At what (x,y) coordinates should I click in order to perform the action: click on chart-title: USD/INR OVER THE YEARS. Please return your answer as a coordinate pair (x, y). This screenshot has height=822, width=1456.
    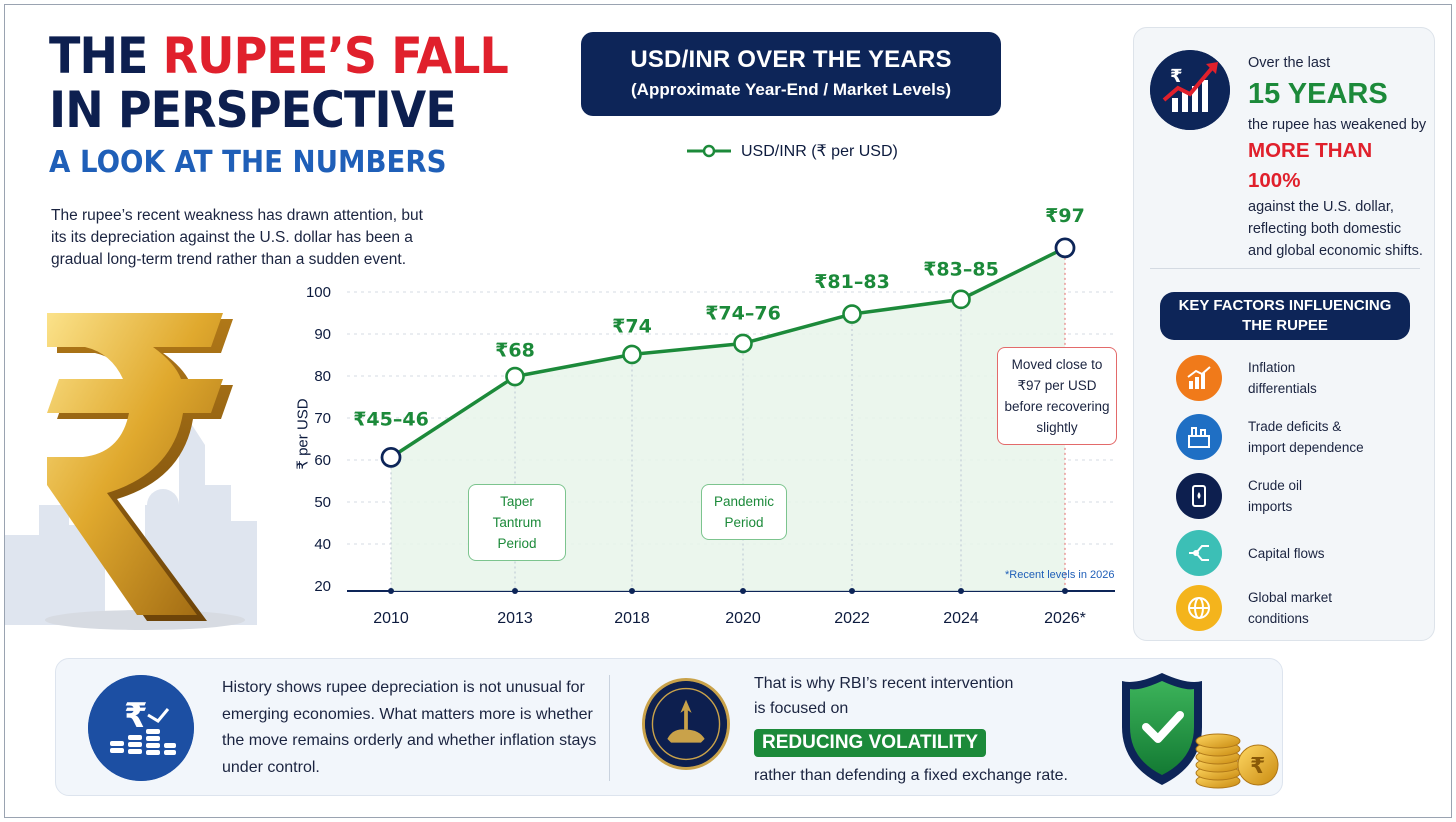
    Looking at the image, I should click on (791, 59).